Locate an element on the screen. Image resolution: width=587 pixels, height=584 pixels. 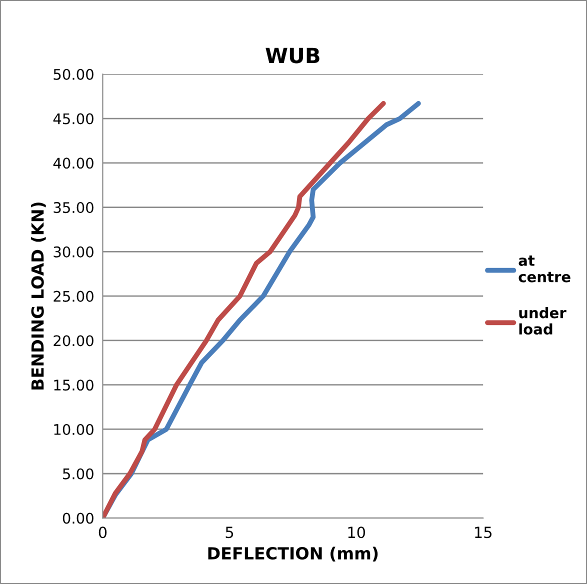
y-tick-label: 45.00 is located at coordinates (73, 118).